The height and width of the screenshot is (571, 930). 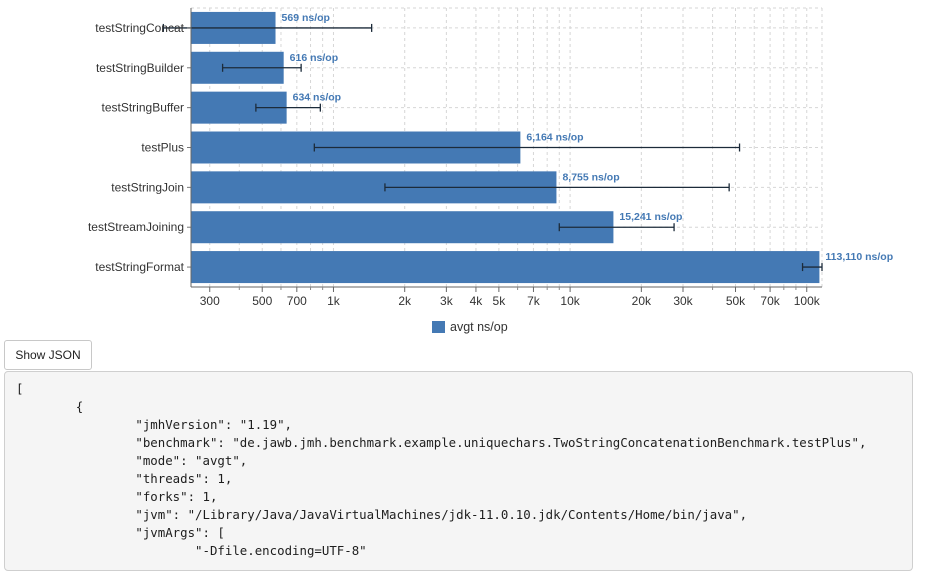 What do you see at coordinates (139, 267) in the screenshot?
I see `category-label: testStringFormat` at bounding box center [139, 267].